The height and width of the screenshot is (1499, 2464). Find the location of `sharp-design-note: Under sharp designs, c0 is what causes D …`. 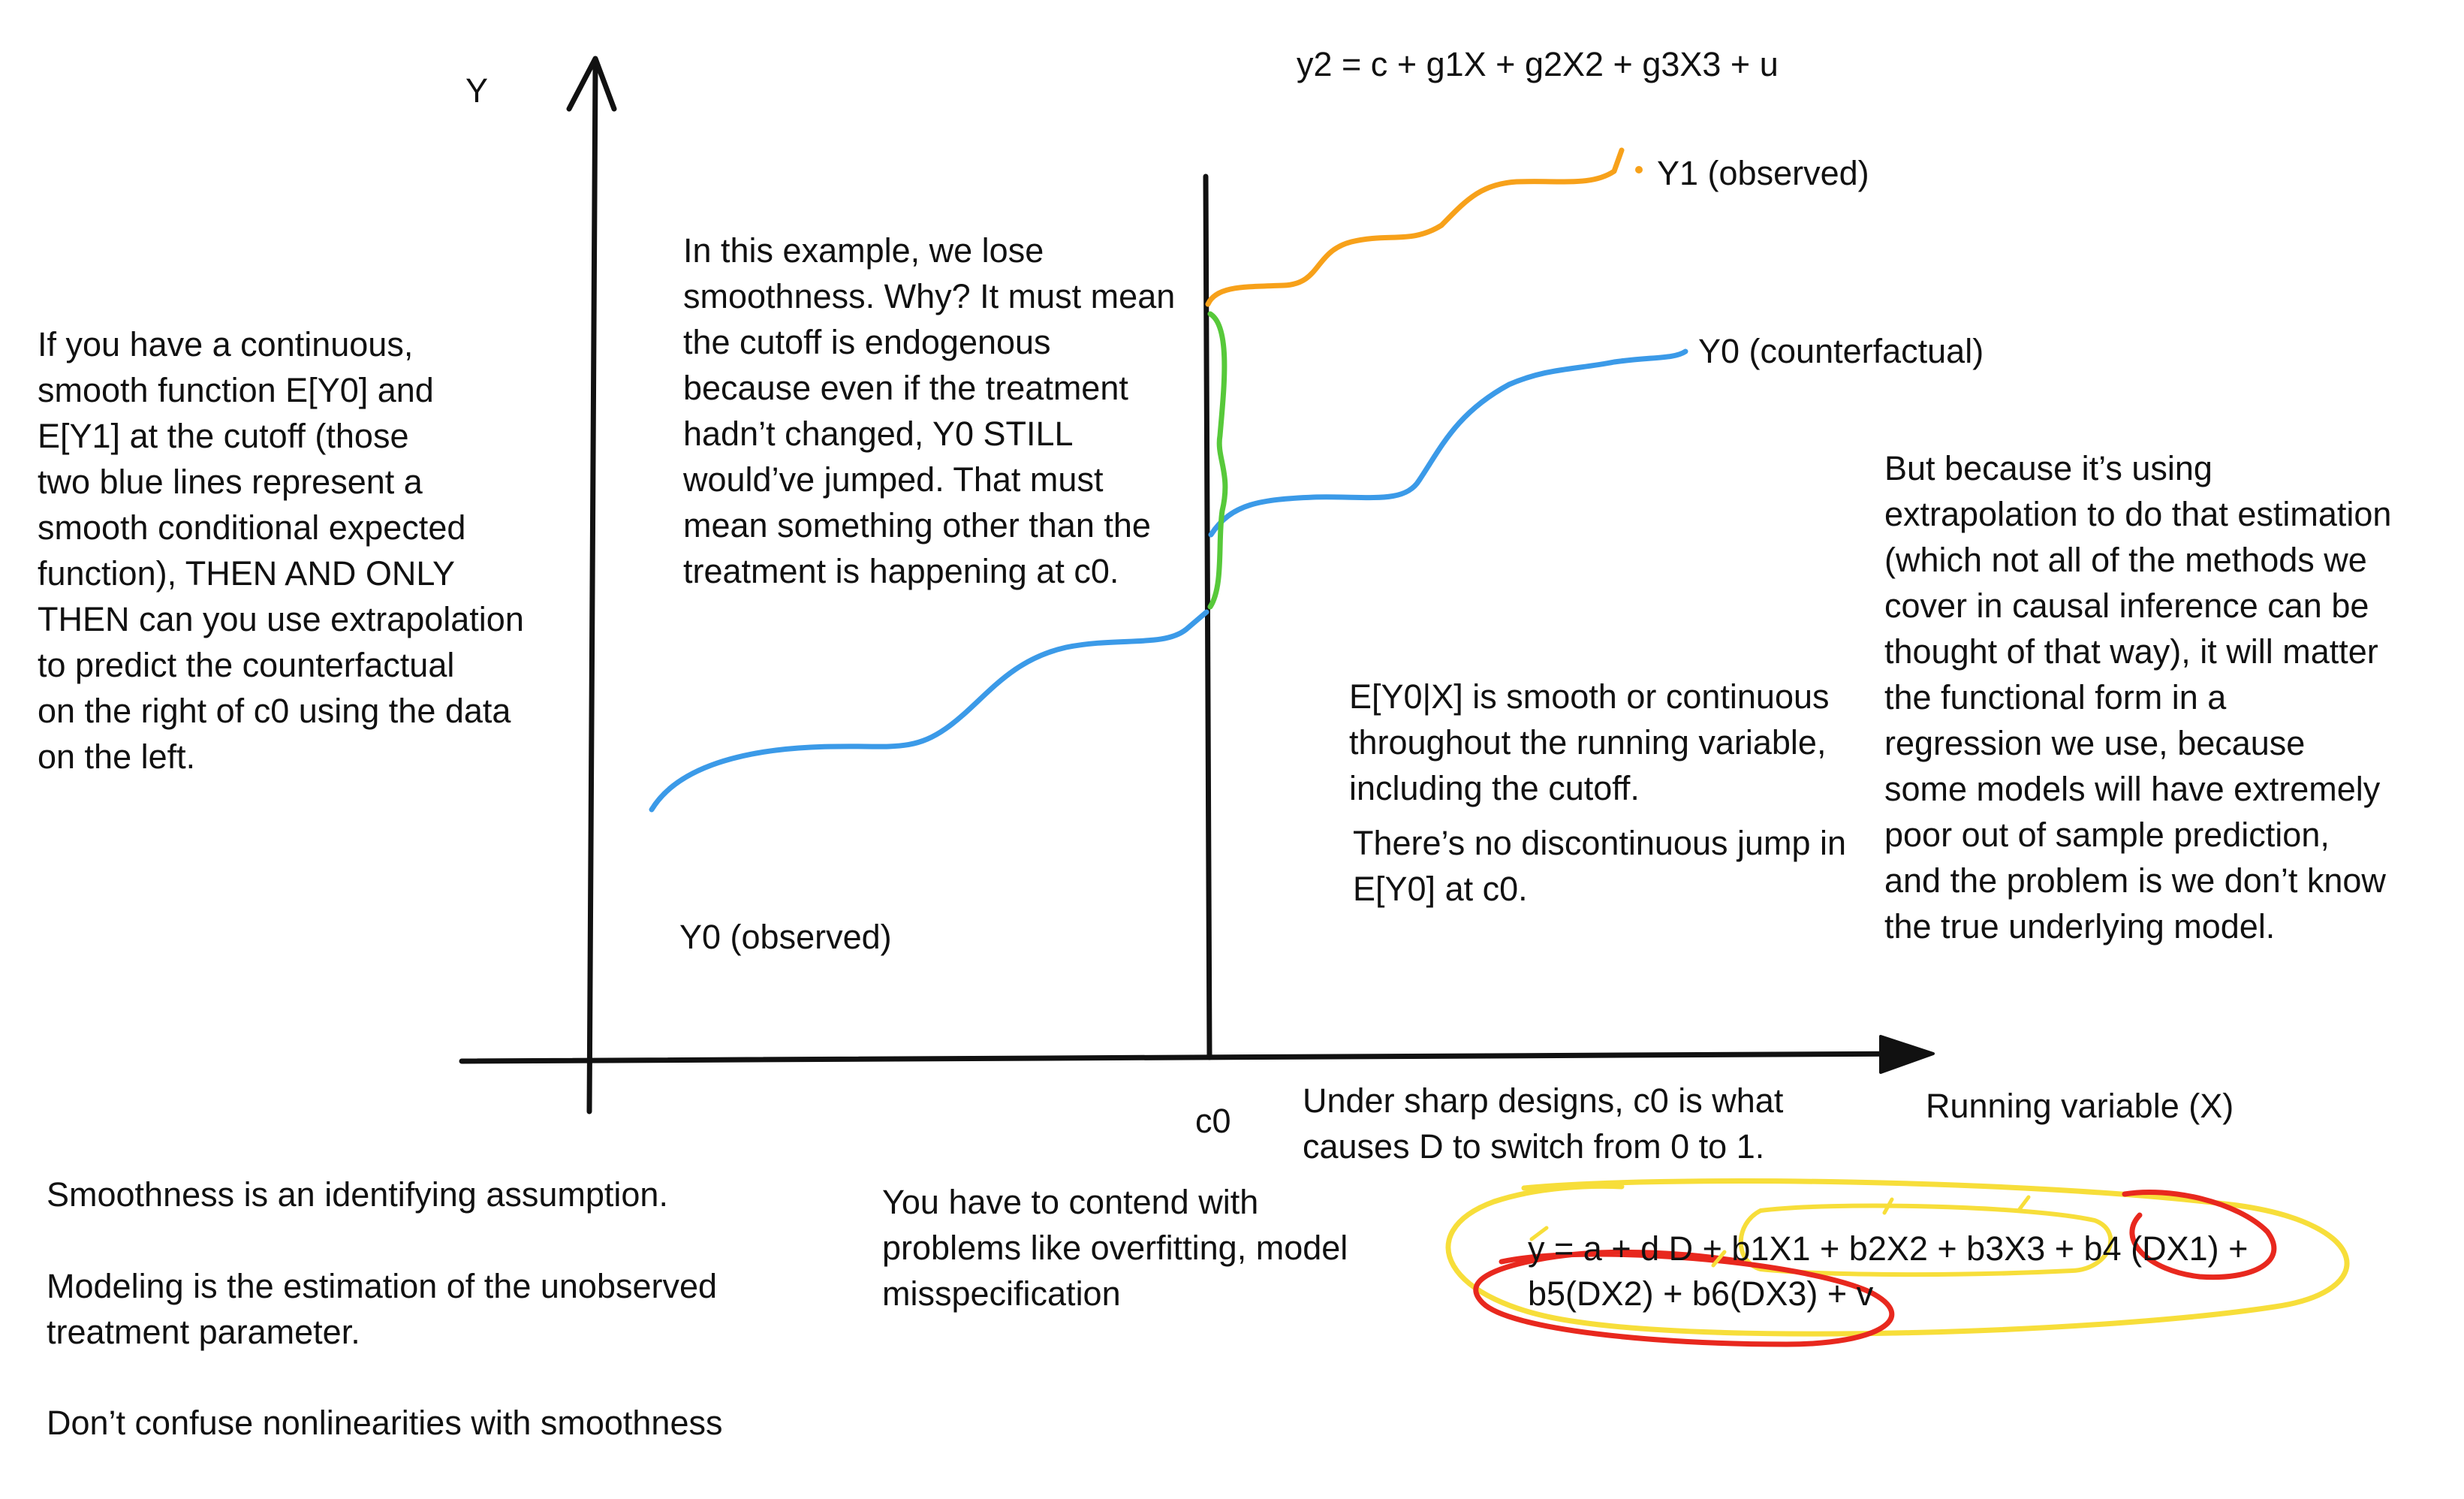

sharp-design-note: Under sharp designs, c0 is what causes D … is located at coordinates (1543, 1123).